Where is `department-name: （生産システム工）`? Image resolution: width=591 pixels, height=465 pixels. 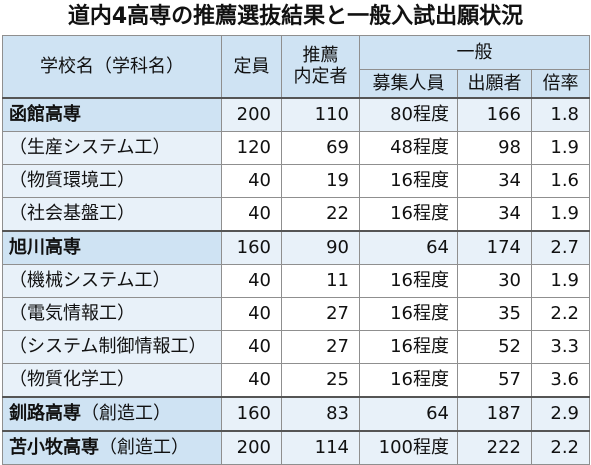 department-name: （生産システム工） is located at coordinates (90, 147).